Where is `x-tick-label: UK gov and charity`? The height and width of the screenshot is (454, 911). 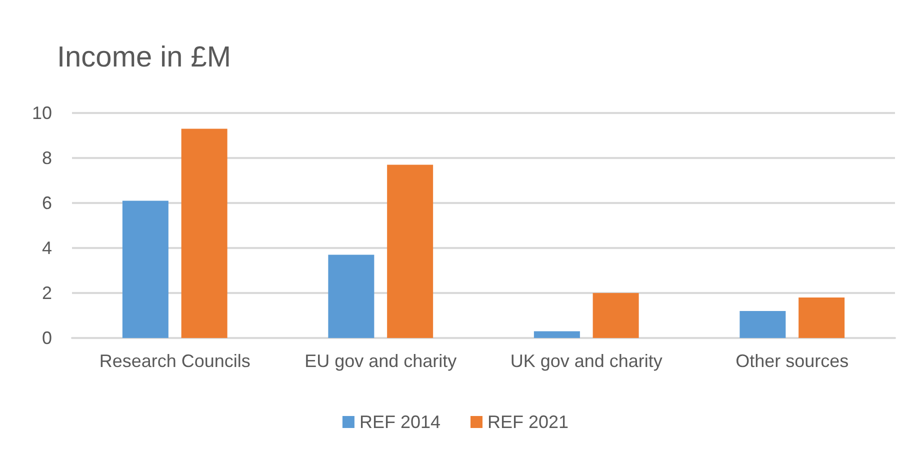 x-tick-label: UK gov and charity is located at coordinates (586, 361).